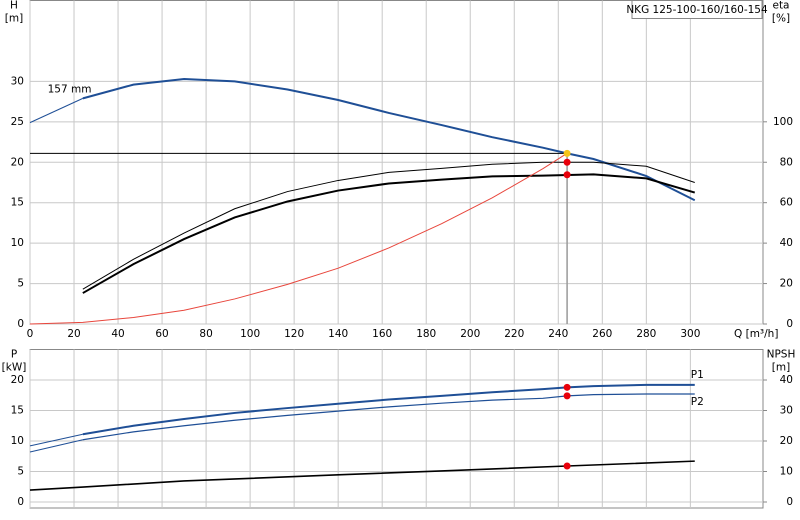 This screenshot has height=520, width=800. What do you see at coordinates (558, 334) in the screenshot?
I see `x-tick-label: 240` at bounding box center [558, 334].